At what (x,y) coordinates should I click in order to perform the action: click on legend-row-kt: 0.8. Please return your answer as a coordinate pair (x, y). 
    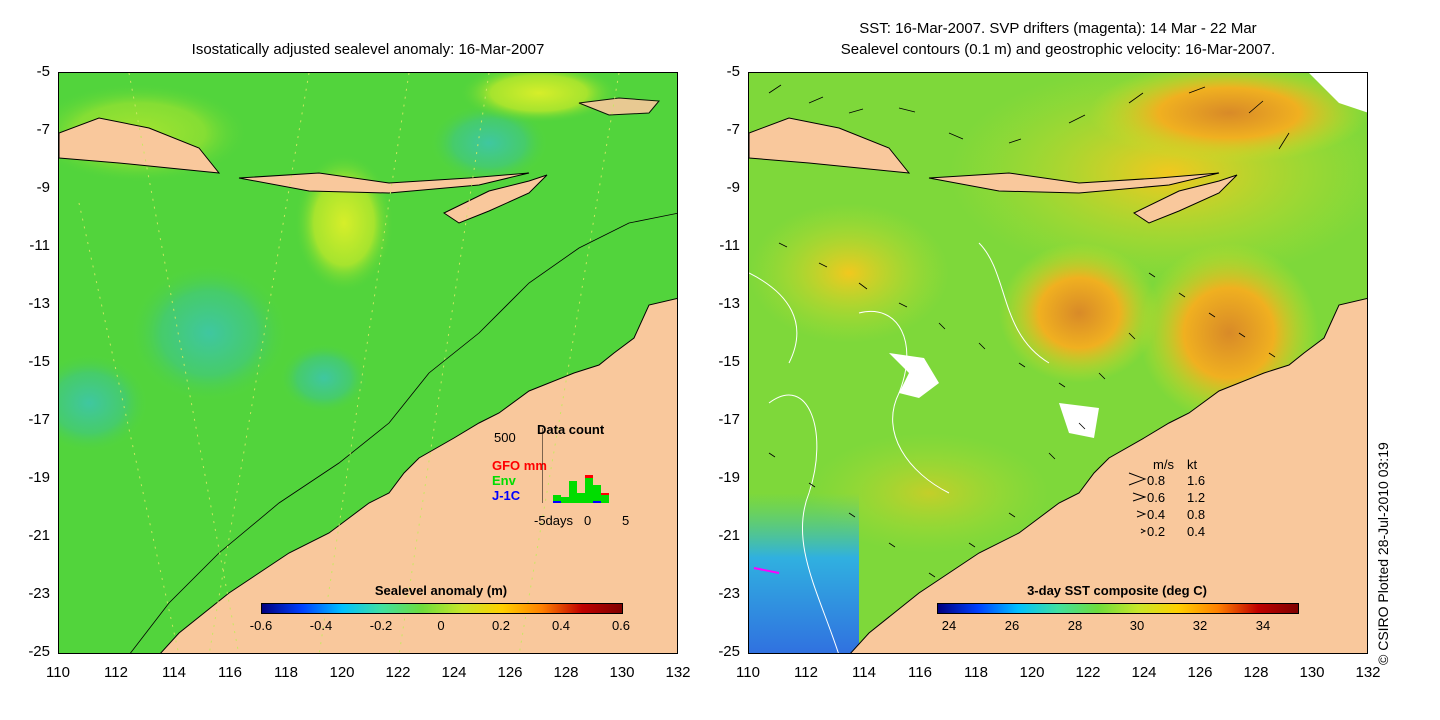
    Looking at the image, I should click on (1196, 514).